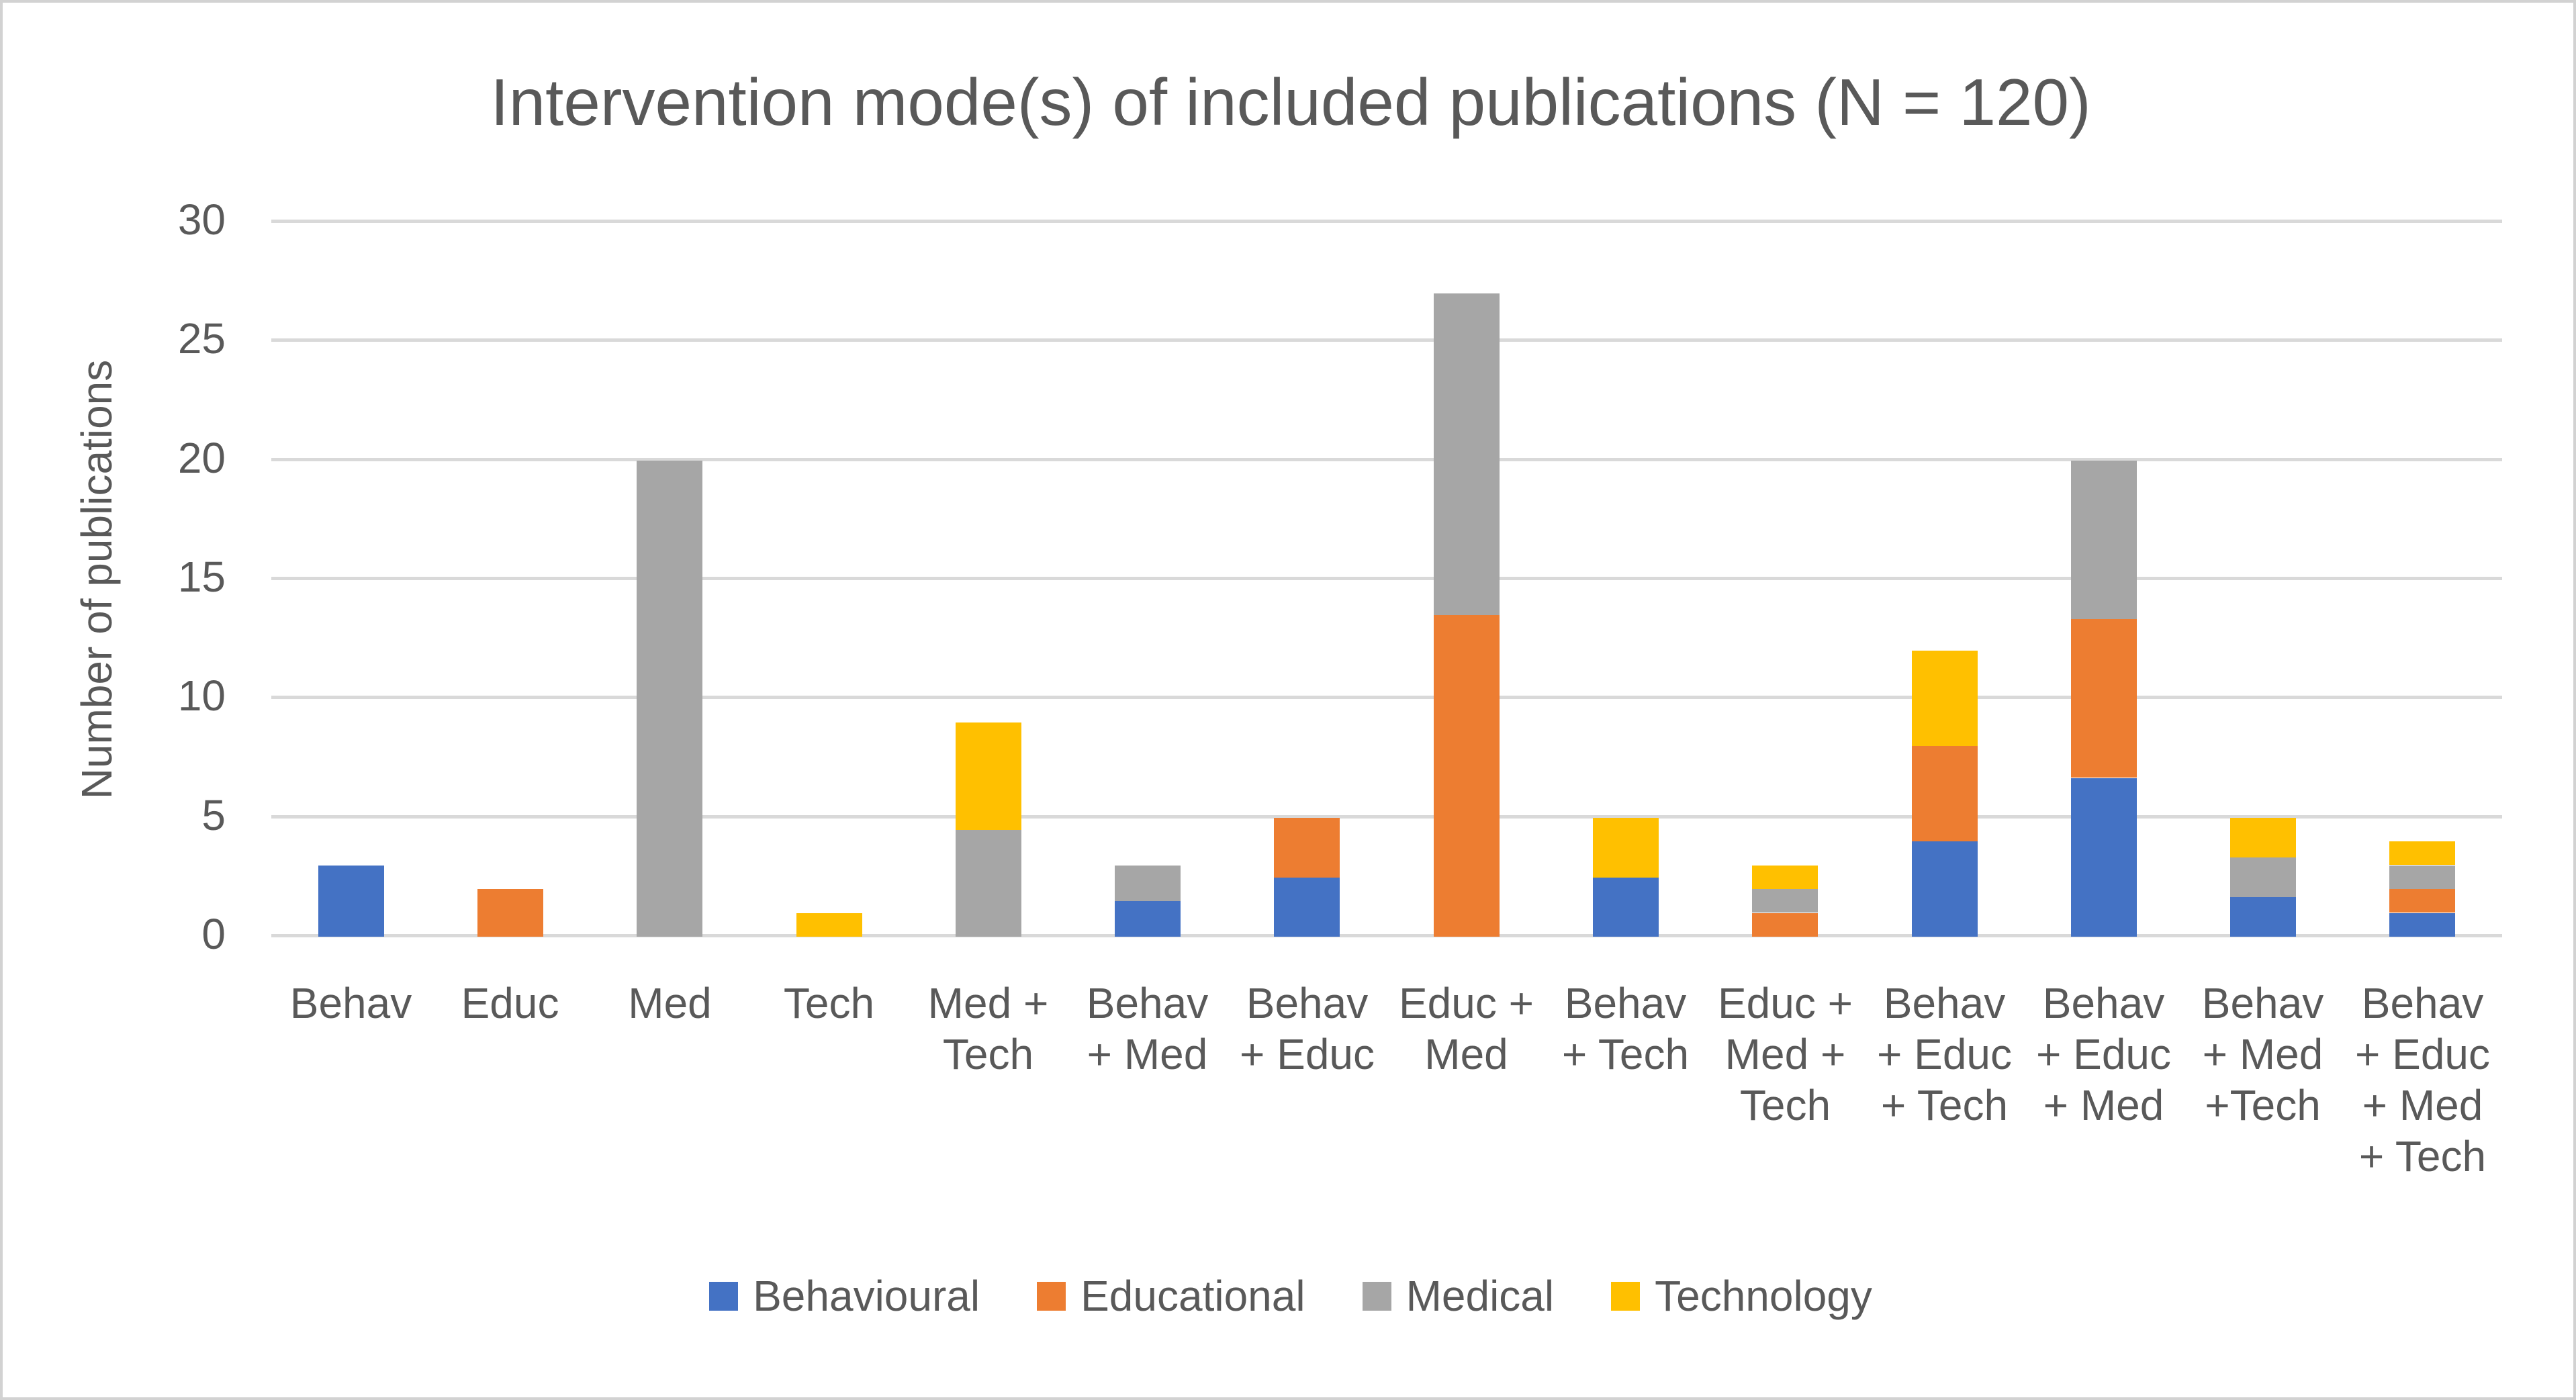  I want to click on x-axis-label: Med, so click(670, 1004).